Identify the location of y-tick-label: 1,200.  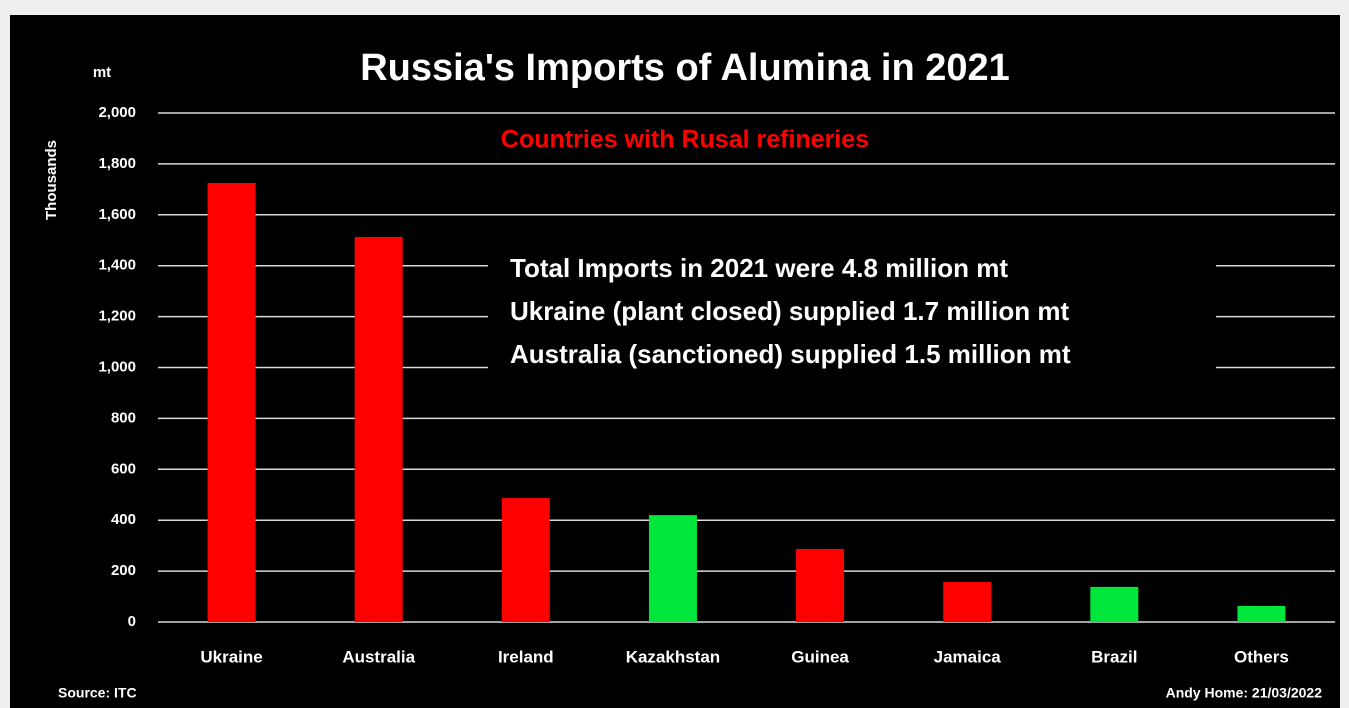
(117, 316).